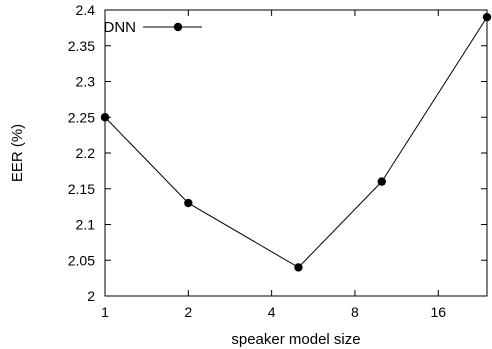 This screenshot has height=349, width=492. Describe the element at coordinates (105, 312) in the screenshot. I see `x-tick-label: 1` at that location.